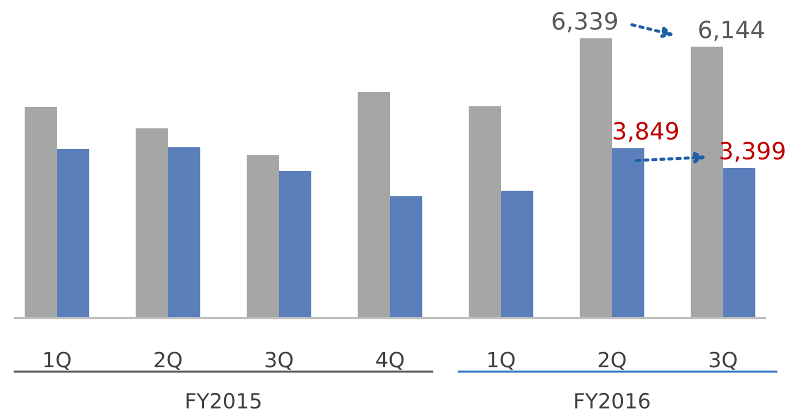 This screenshot has width=812, height=419. I want to click on data-label: 3,849, so click(646, 132).